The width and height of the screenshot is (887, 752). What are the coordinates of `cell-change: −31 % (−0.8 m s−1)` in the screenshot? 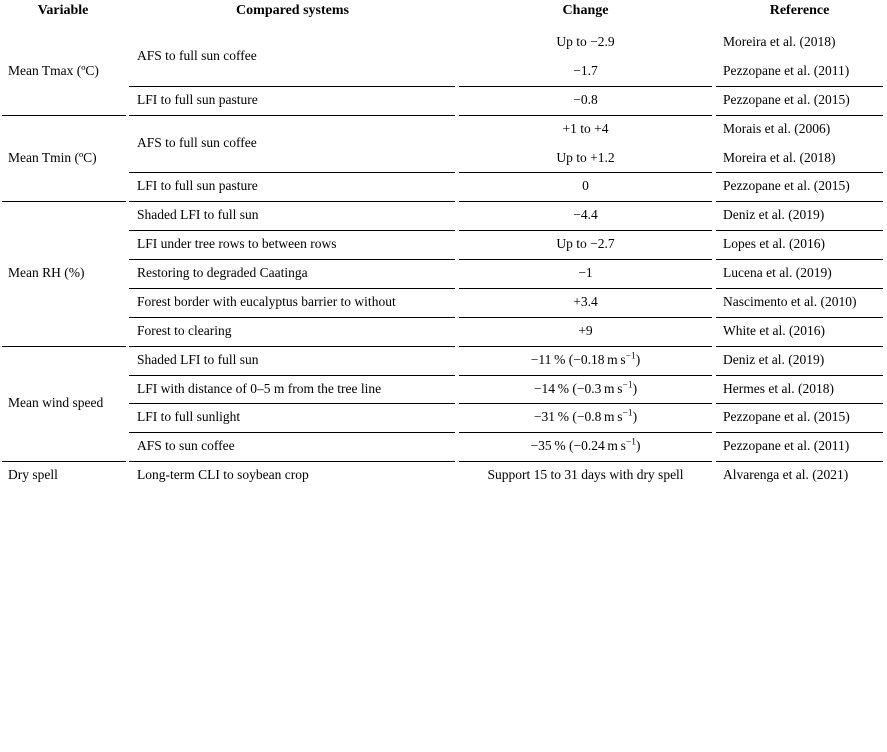 It's located at (585, 416).